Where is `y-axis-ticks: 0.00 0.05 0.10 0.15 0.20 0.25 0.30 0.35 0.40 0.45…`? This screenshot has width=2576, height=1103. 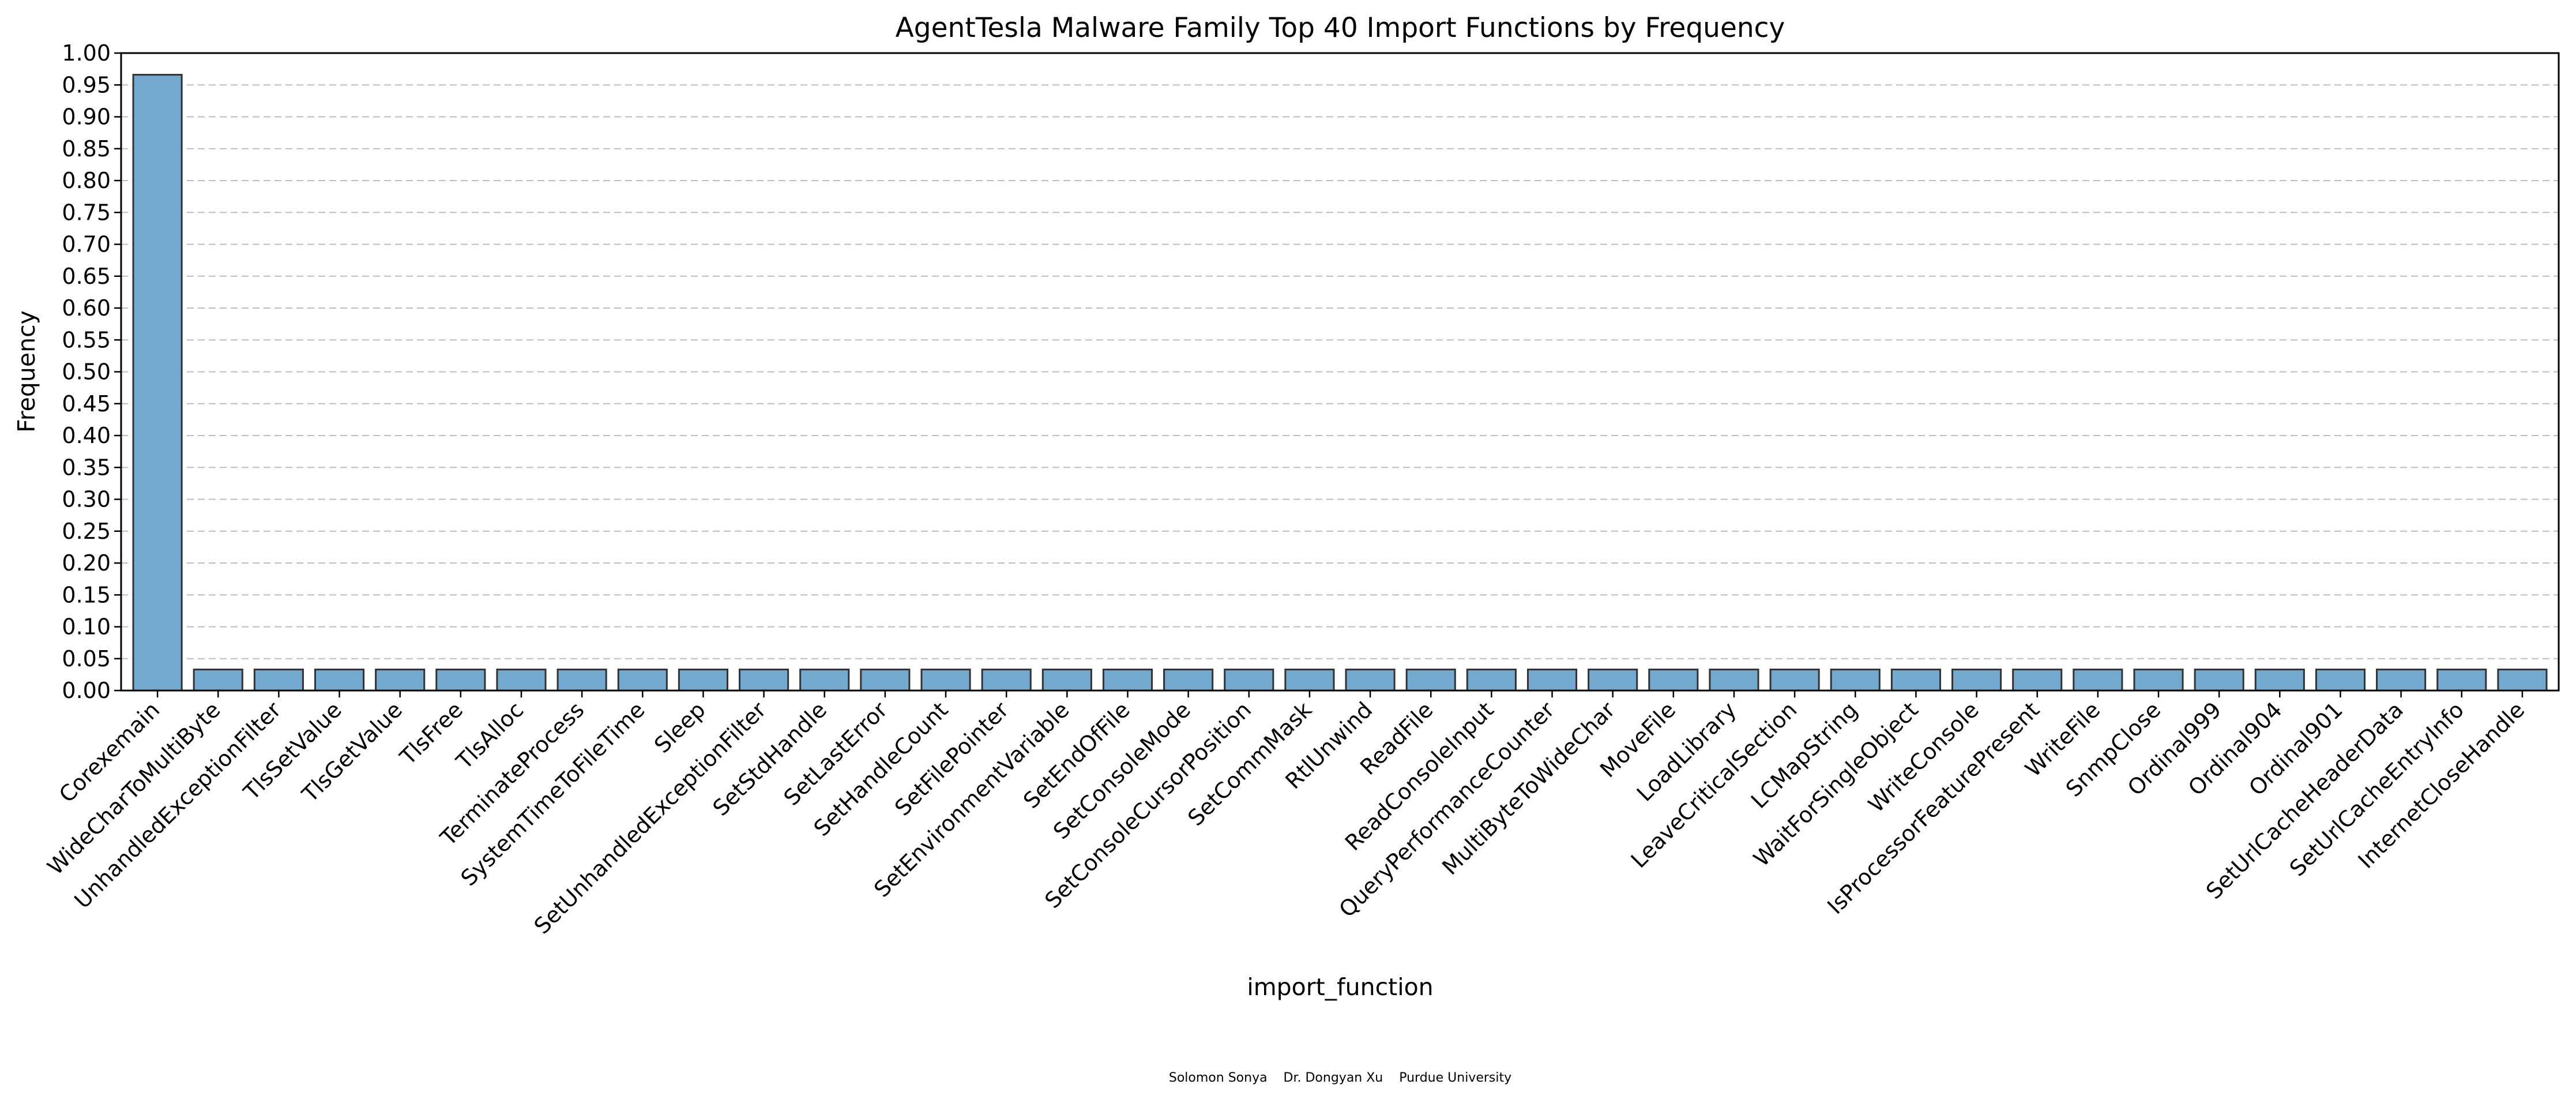 y-axis-ticks: 0.00 0.05 0.10 0.15 0.20 0.25 0.30 0.35 0.40 0.45… is located at coordinates (91, 371).